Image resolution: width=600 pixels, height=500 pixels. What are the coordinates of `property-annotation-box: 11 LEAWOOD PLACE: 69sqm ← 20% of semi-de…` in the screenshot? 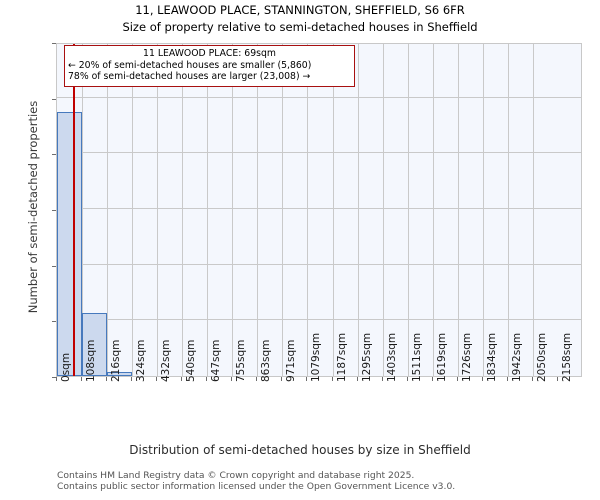 It's located at (209, 66).